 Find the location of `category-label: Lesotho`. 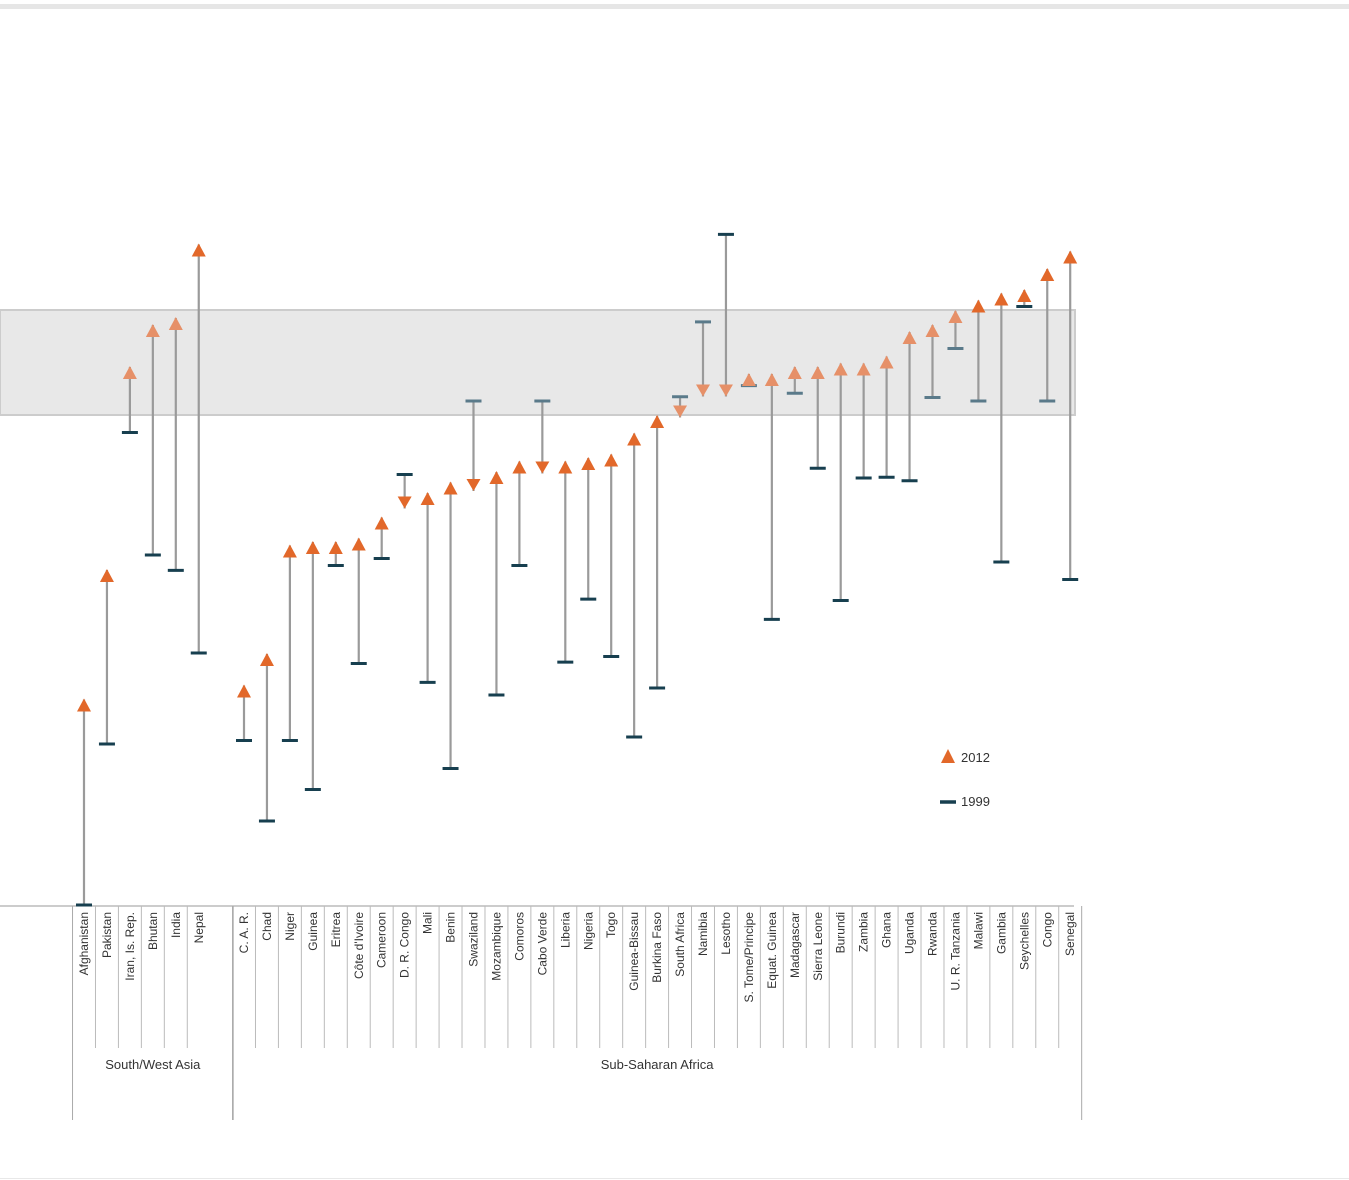

category-label: Lesotho is located at coordinates (726, 933).